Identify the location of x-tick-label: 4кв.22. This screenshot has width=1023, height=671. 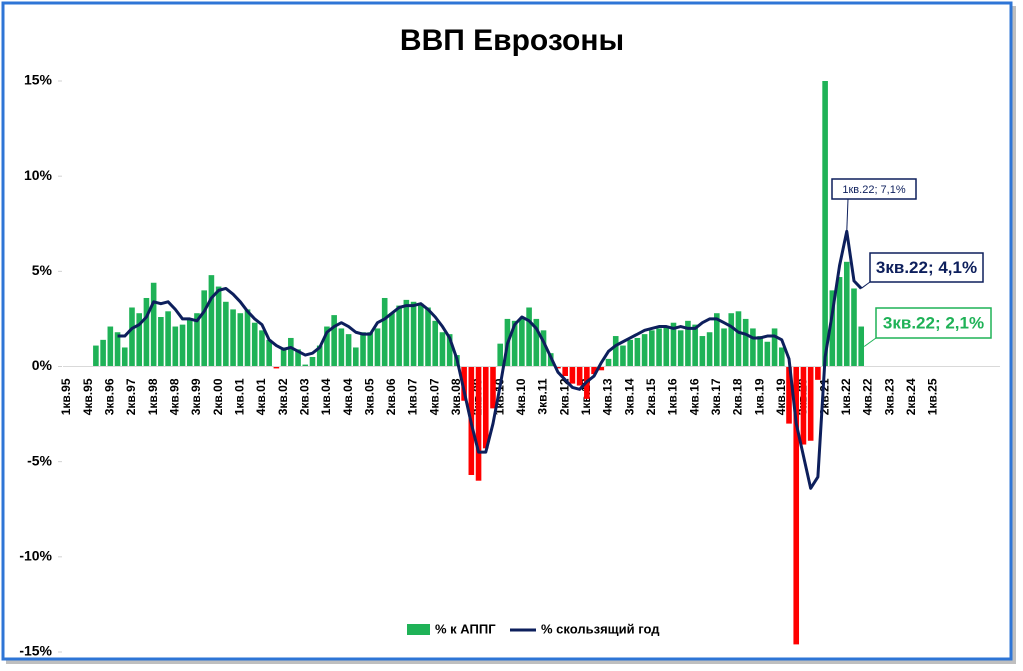
(868, 396).